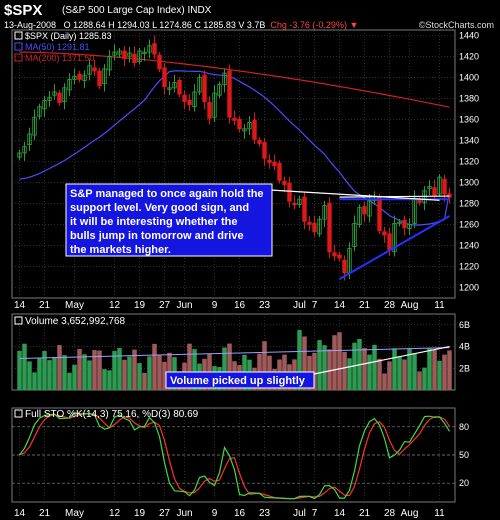 This screenshot has width=500, height=520. Describe the element at coordinates (68, 36) in the screenshot. I see `price-legend-entry: $SPX (Daily) 1285.83` at that location.